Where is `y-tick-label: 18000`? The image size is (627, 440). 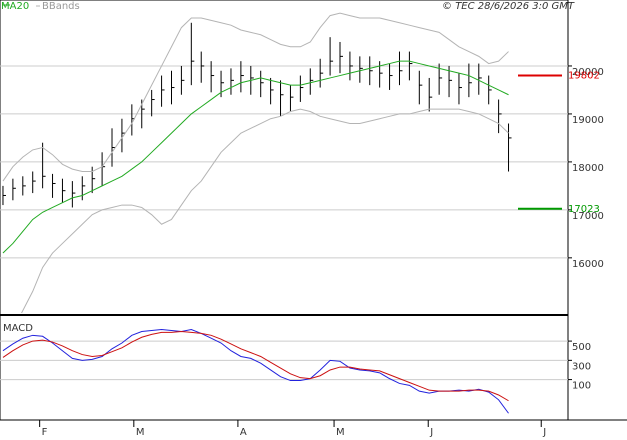 y-tick-label: 18000 is located at coordinates (588, 168).